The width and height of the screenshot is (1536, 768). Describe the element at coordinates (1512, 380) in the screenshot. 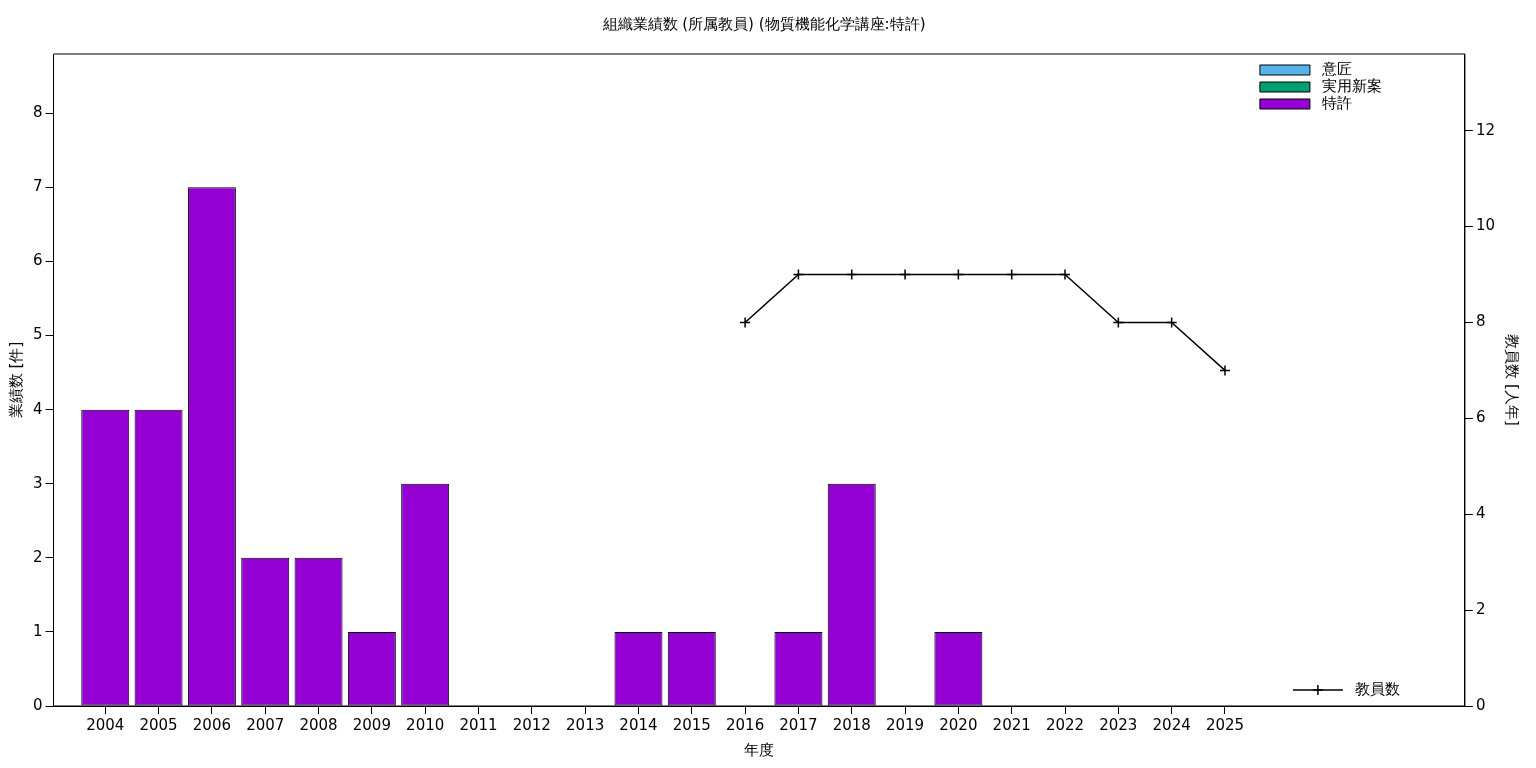

I see `y2-axis-title: 教員数 [人年]` at that location.